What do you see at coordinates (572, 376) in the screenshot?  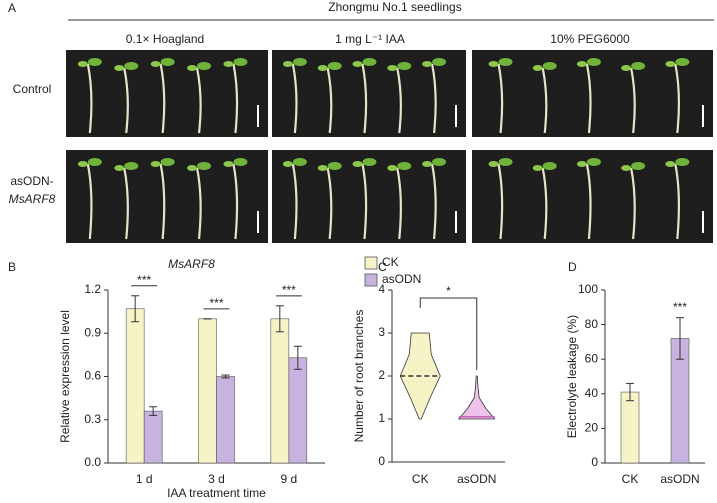 I see `y-axis-label: Electrolyte leakage (%)` at bounding box center [572, 376].